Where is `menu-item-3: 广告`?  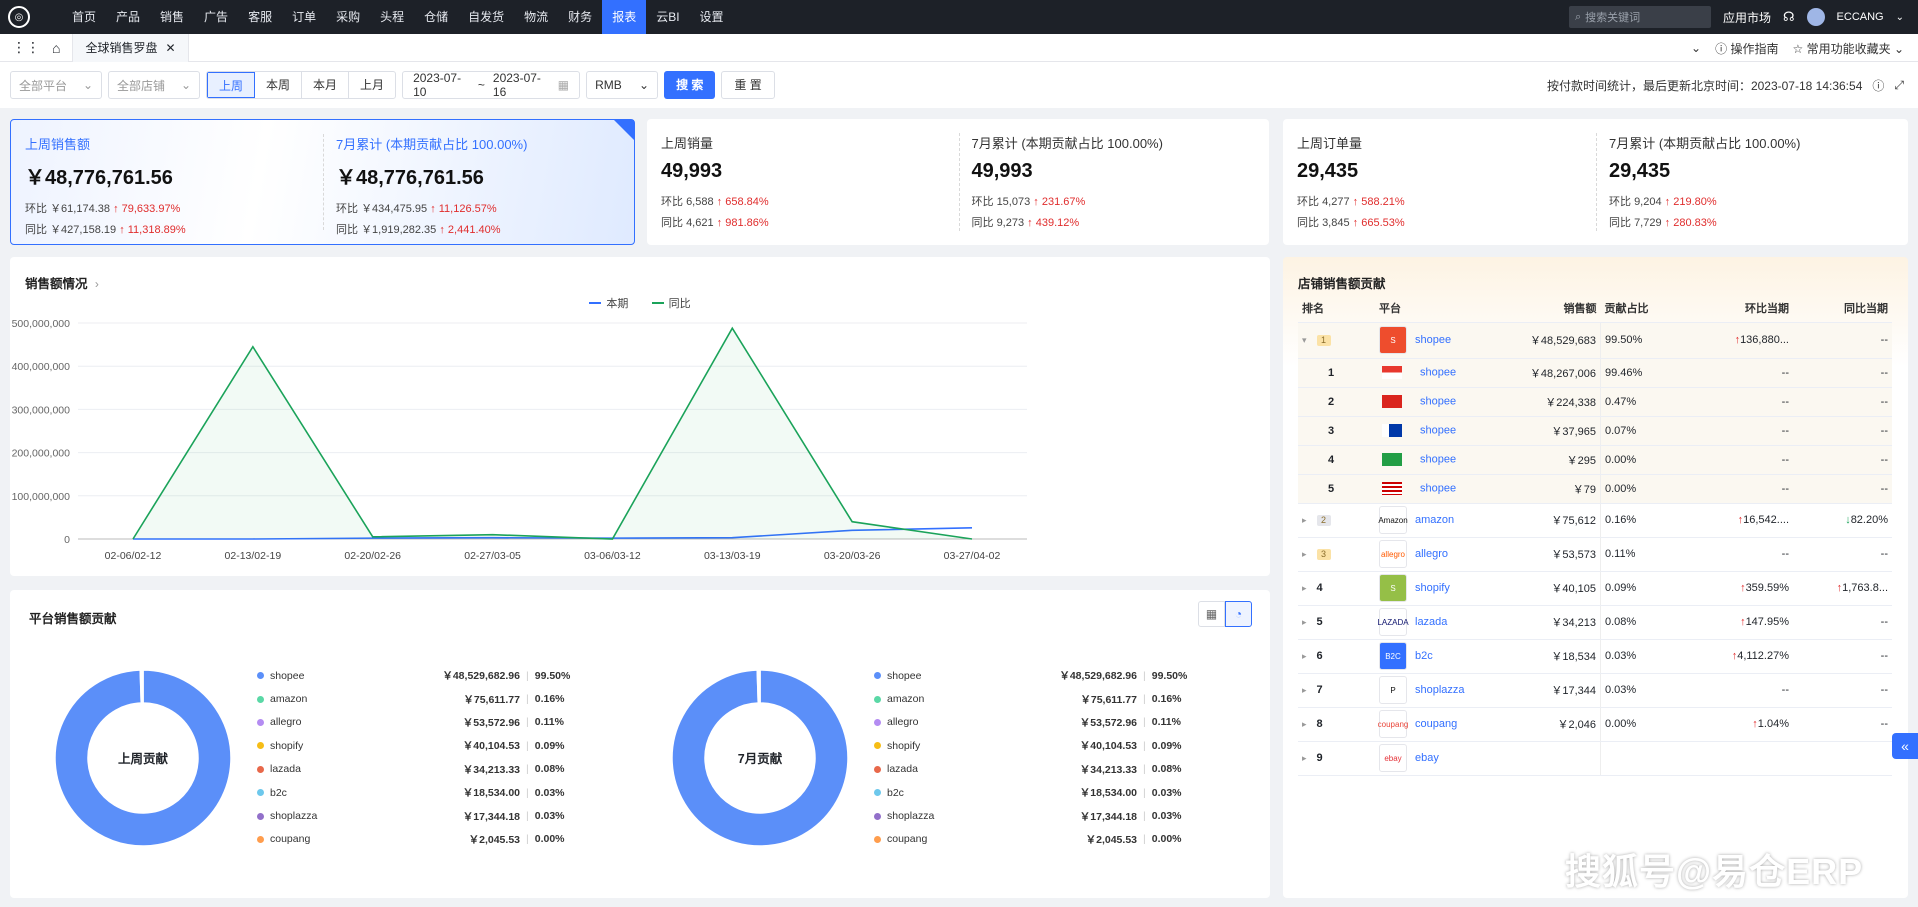
menu-item-3: 广告 is located at coordinates (216, 17).